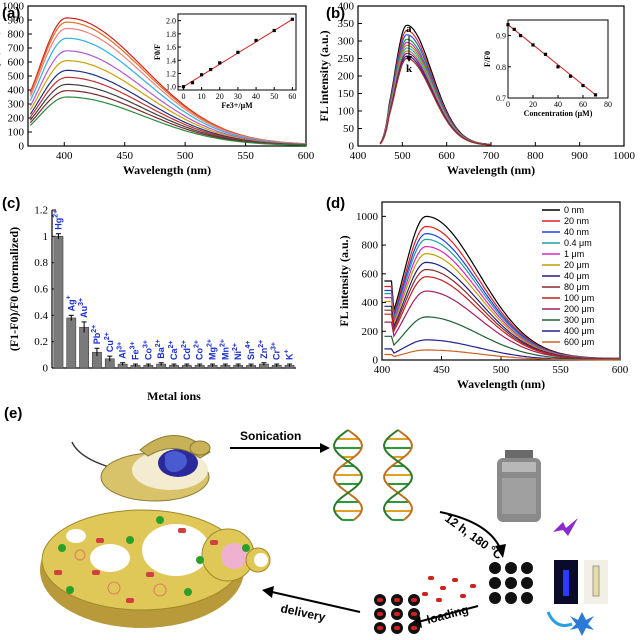 The width and height of the screenshot is (640, 640). I want to click on x-tick-label: 500, so click(501, 370).